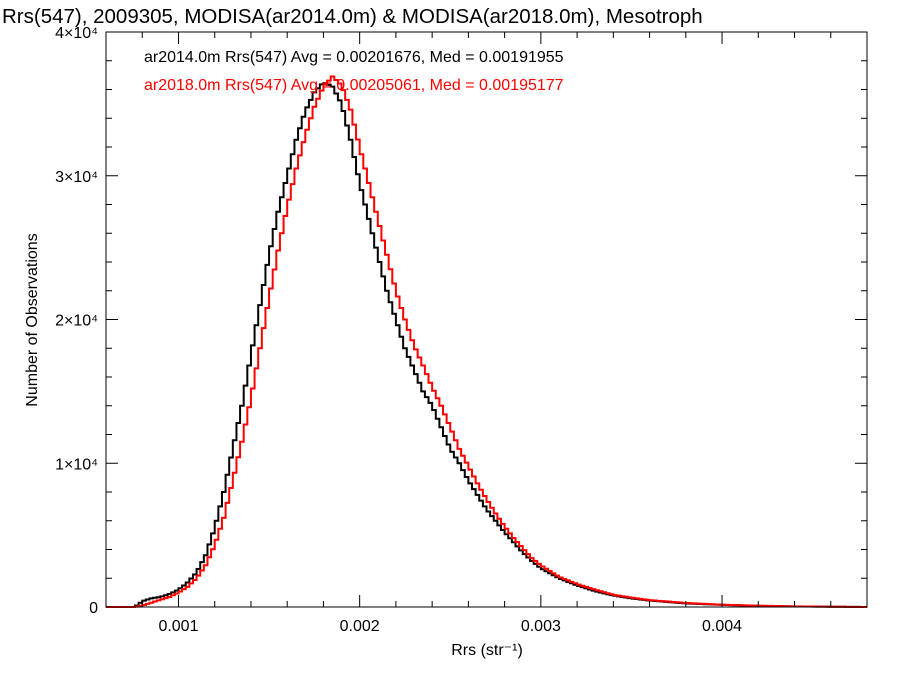 The height and width of the screenshot is (675, 900). What do you see at coordinates (76, 321) in the screenshot?
I see `y-tick-label: 2×10⁴` at bounding box center [76, 321].